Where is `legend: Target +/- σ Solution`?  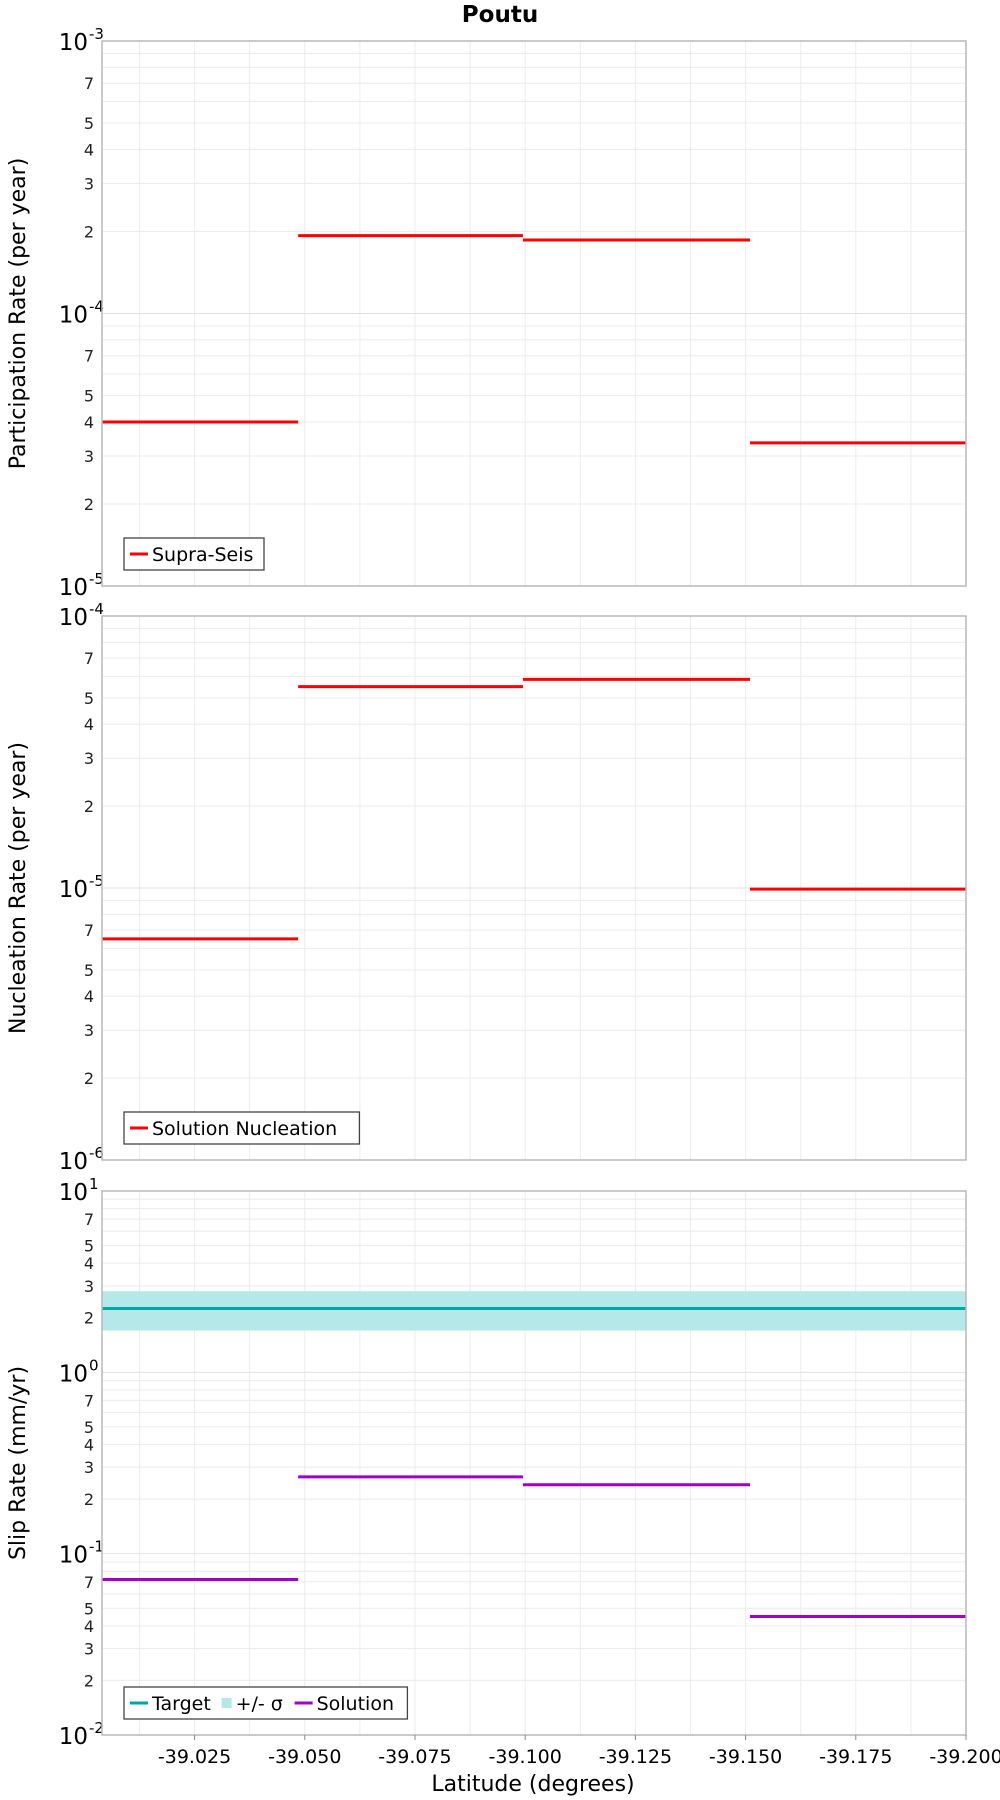 legend: Target +/- σ Solution is located at coordinates (266, 1703).